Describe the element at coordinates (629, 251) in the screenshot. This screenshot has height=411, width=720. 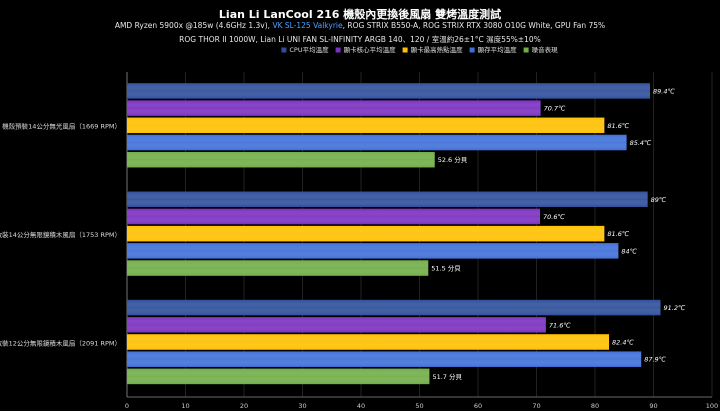
I see `bar-value-label: 84℃` at that location.